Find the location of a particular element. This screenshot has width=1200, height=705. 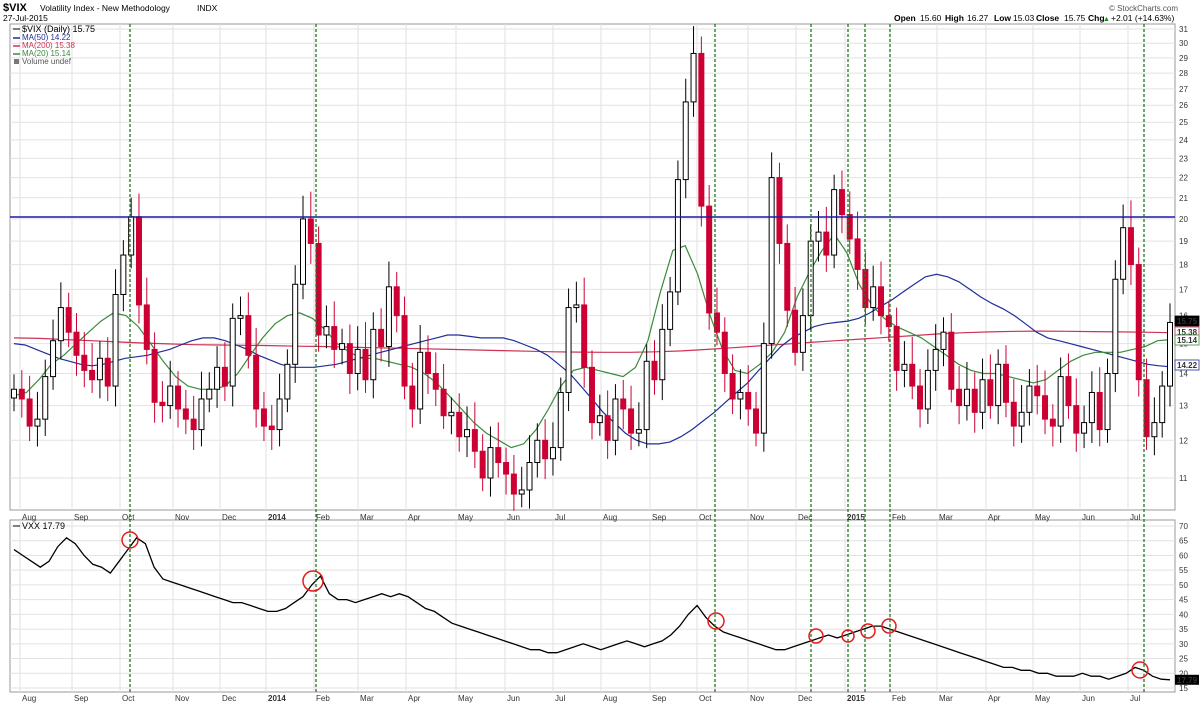

price-y-tick: 26 is located at coordinates (1183, 105).